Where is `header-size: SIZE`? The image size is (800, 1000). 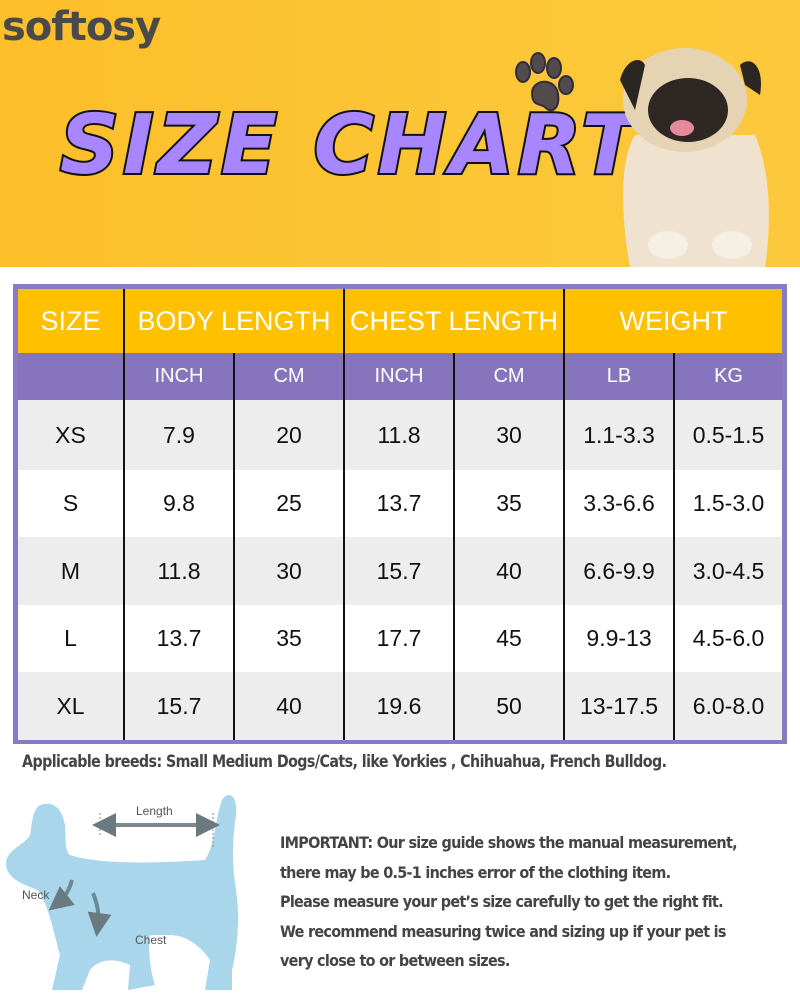 header-size: SIZE is located at coordinates (71, 321).